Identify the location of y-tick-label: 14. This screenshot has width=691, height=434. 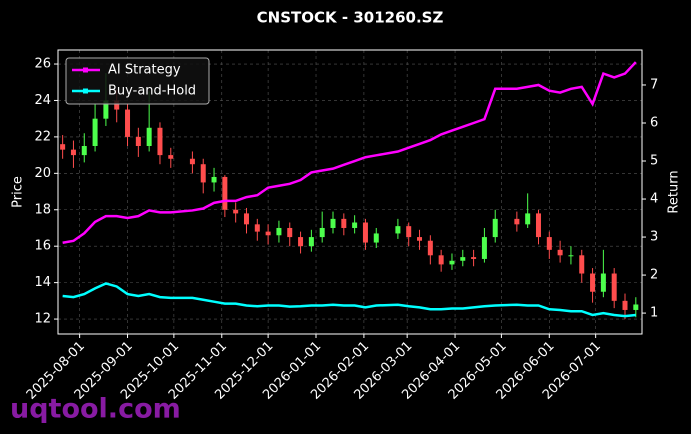
(42, 282).